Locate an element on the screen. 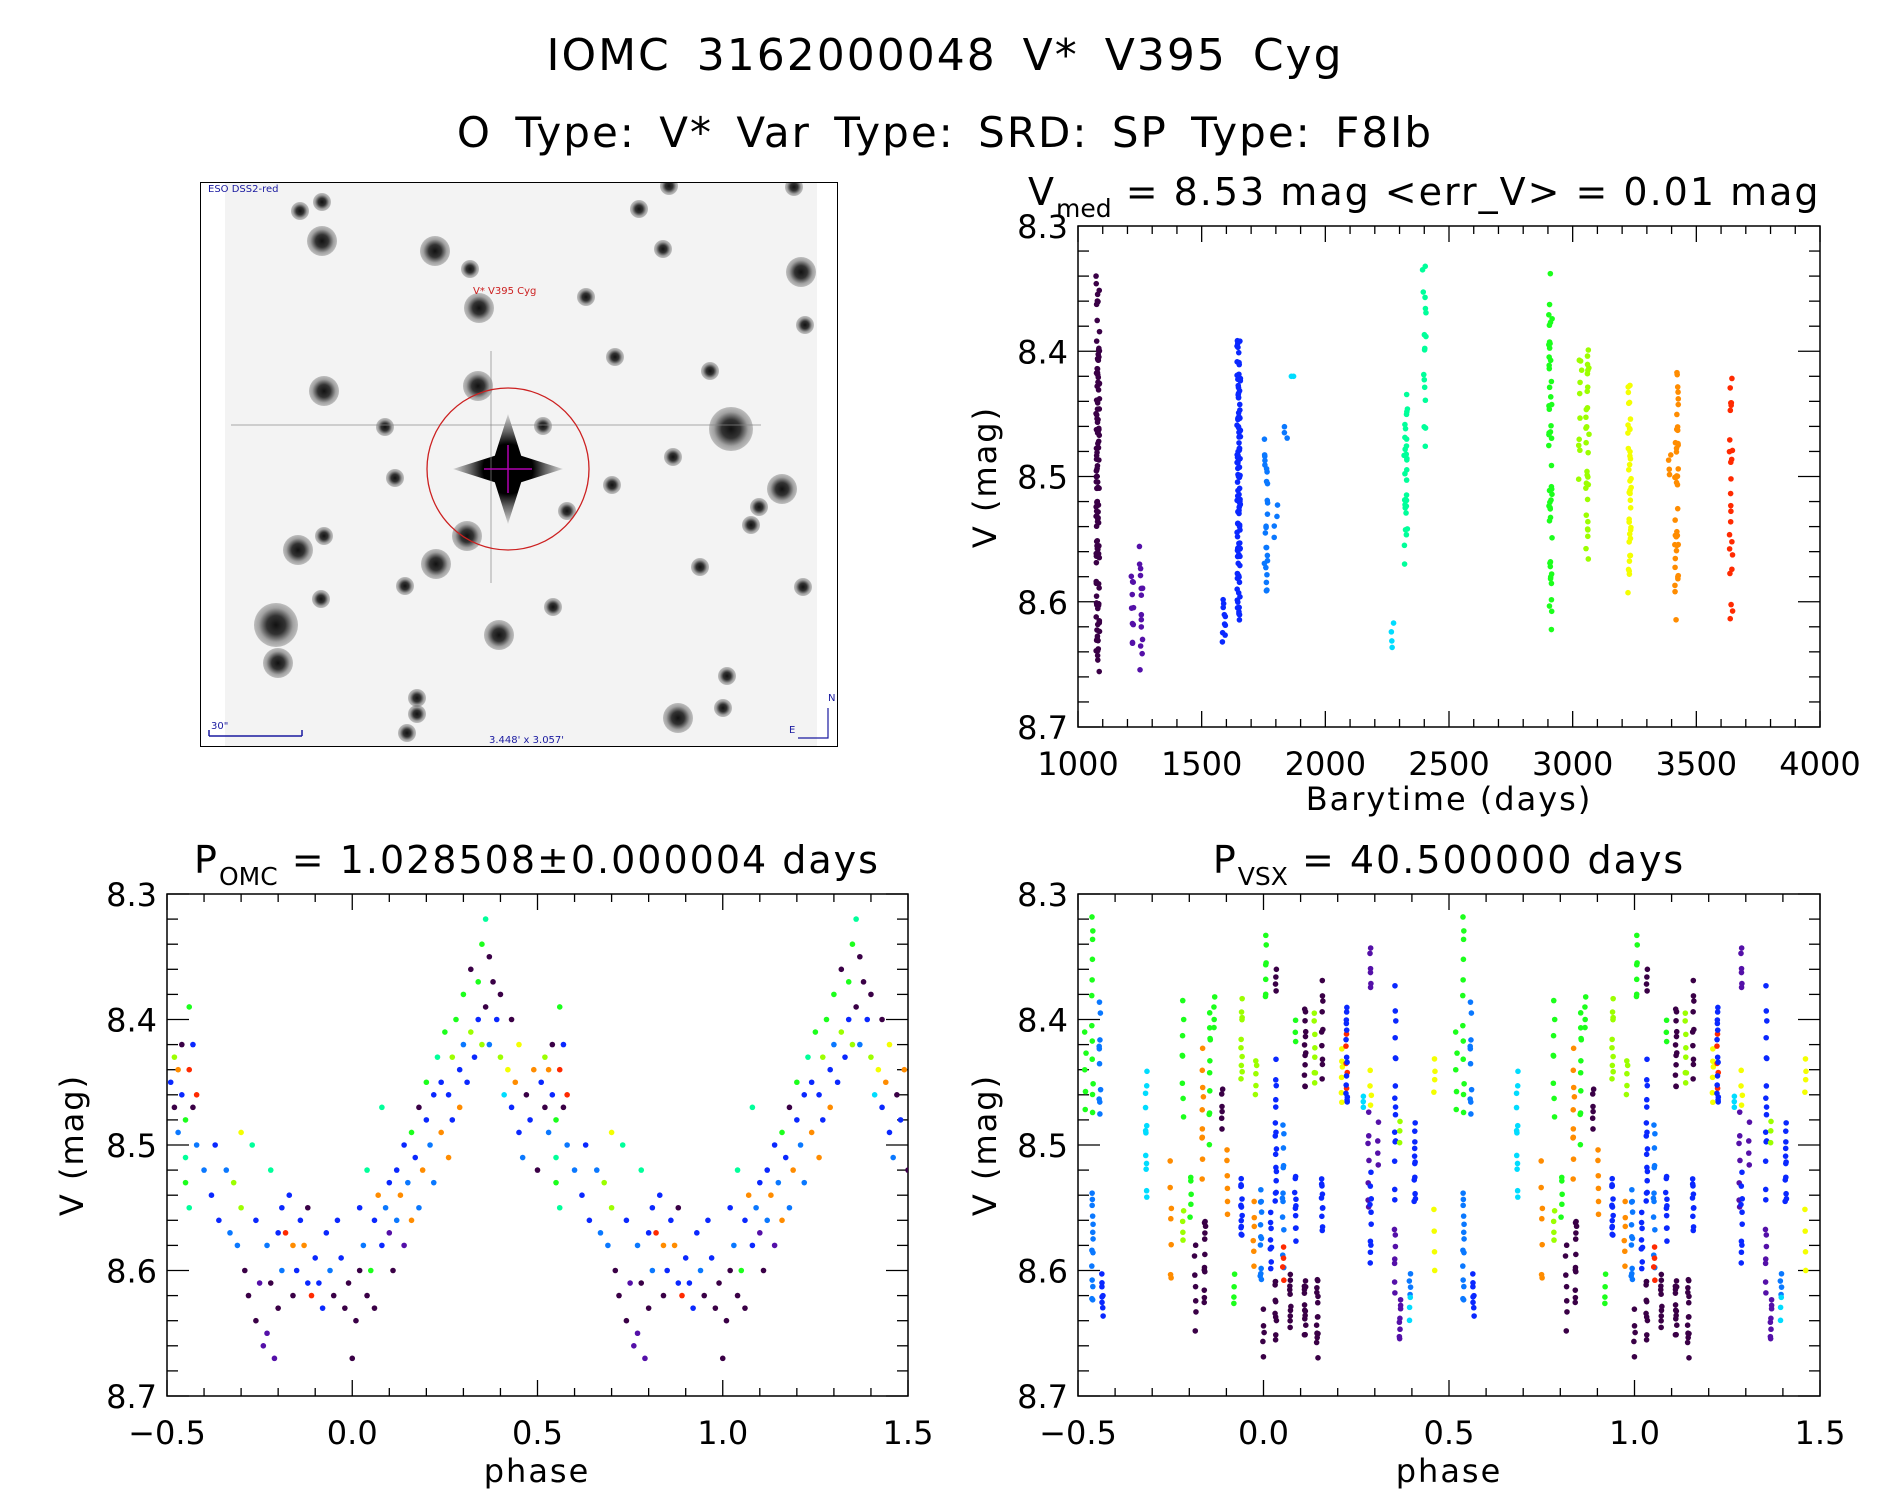 This screenshot has width=1889, height=1494. lightcurve-title: Vmed = 8.53 mag <err_V> = 0.01 mag is located at coordinates (1424, 196).